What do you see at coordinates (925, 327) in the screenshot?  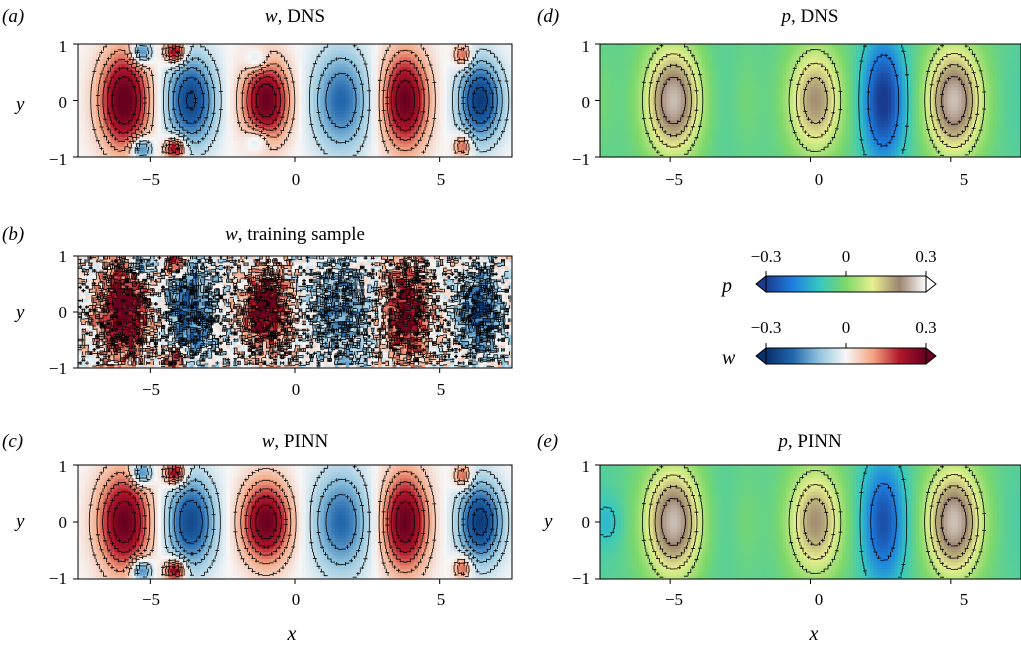 I see `colorbar-w-tick-max: 0.3` at bounding box center [925, 327].